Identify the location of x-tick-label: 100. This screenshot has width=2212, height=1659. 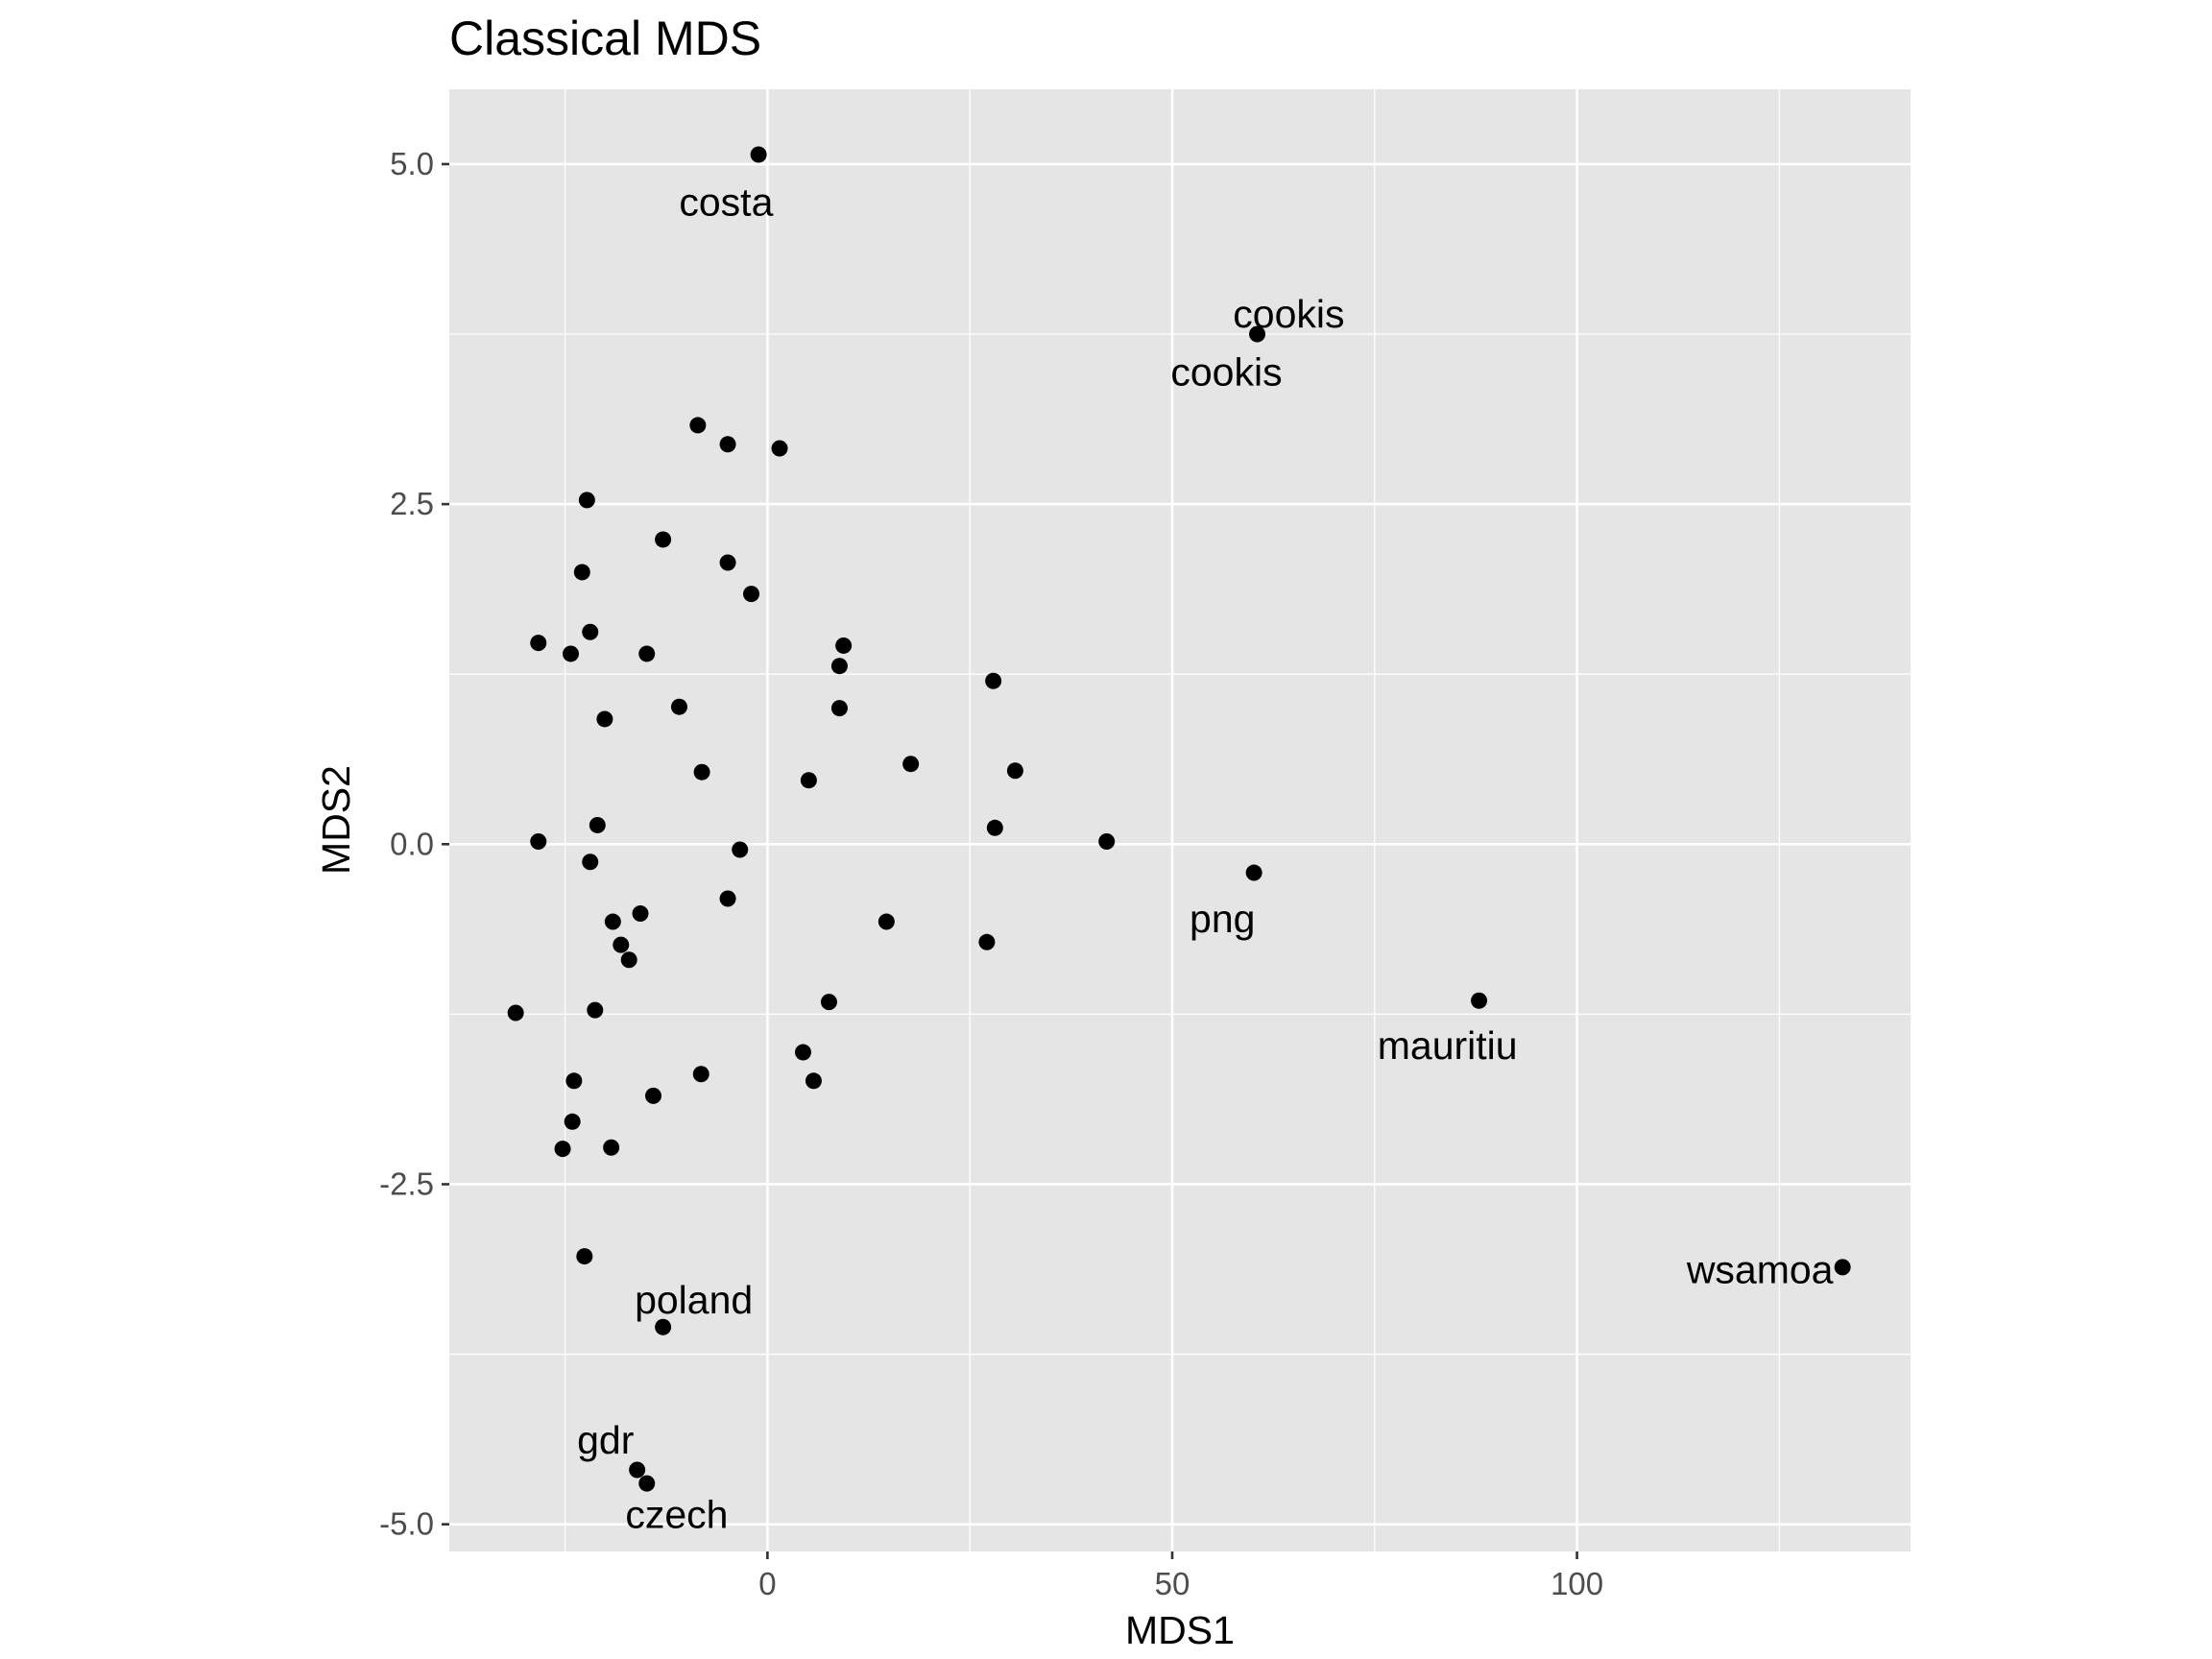
(1577, 1583).